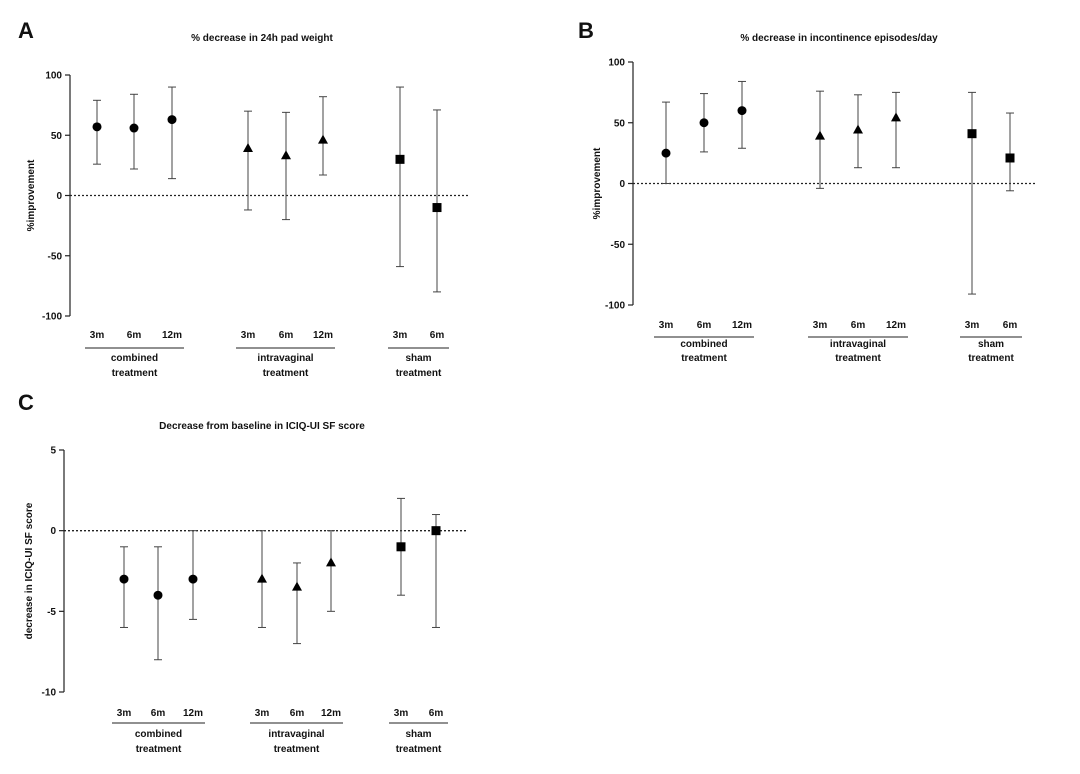 The image size is (1080, 774). What do you see at coordinates (26, 30) in the screenshot?
I see `panel-letter: A` at bounding box center [26, 30].